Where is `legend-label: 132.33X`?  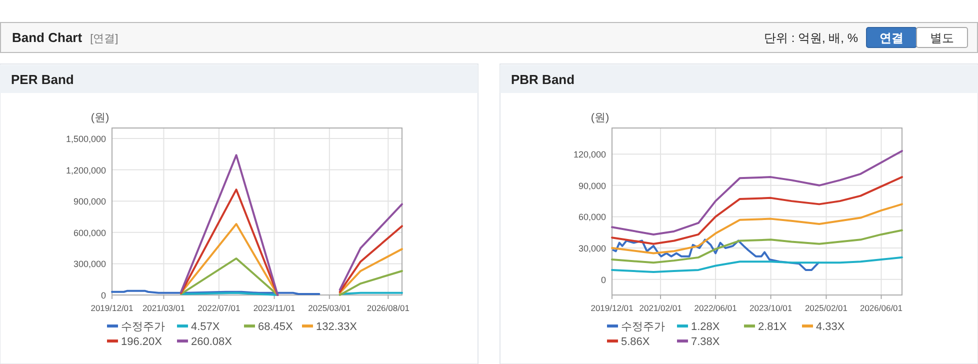 legend-label: 132.33X is located at coordinates (337, 327).